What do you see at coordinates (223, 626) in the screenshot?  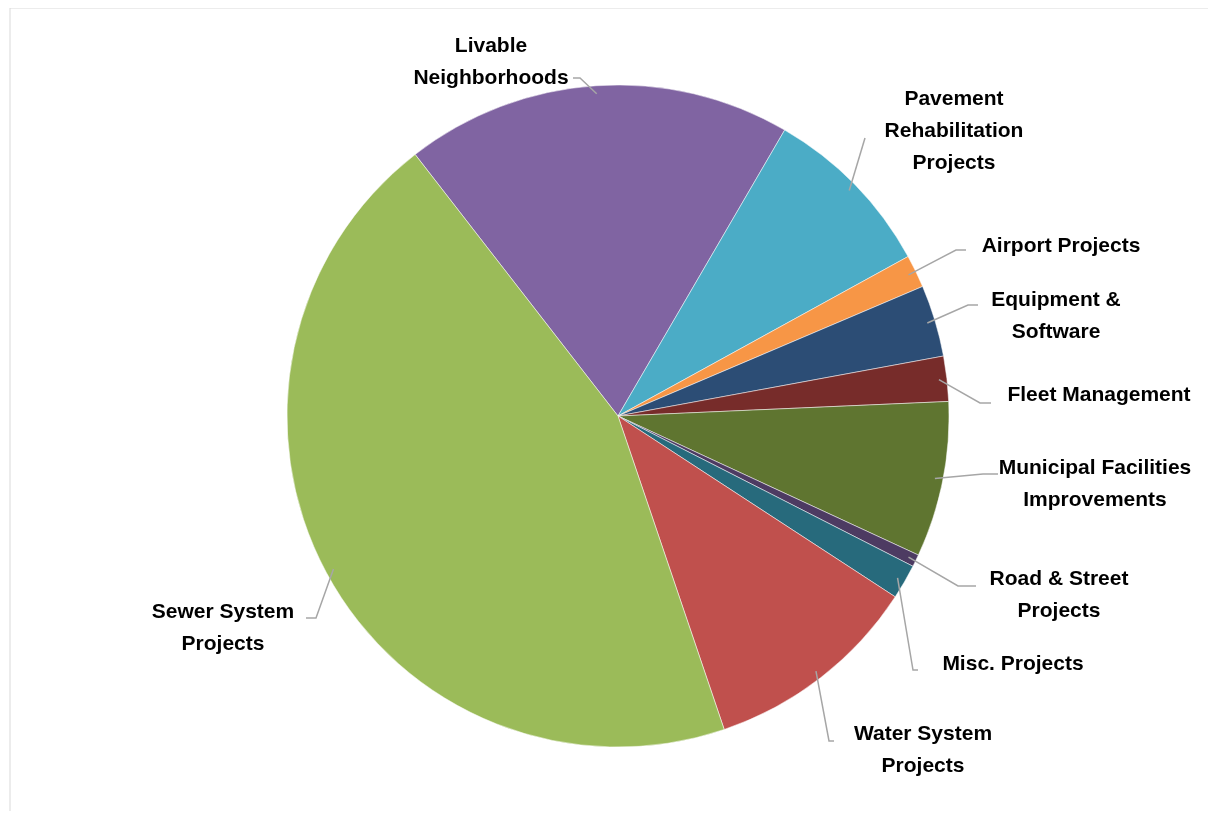 I see `slice-label: Sewer System Projects` at bounding box center [223, 626].